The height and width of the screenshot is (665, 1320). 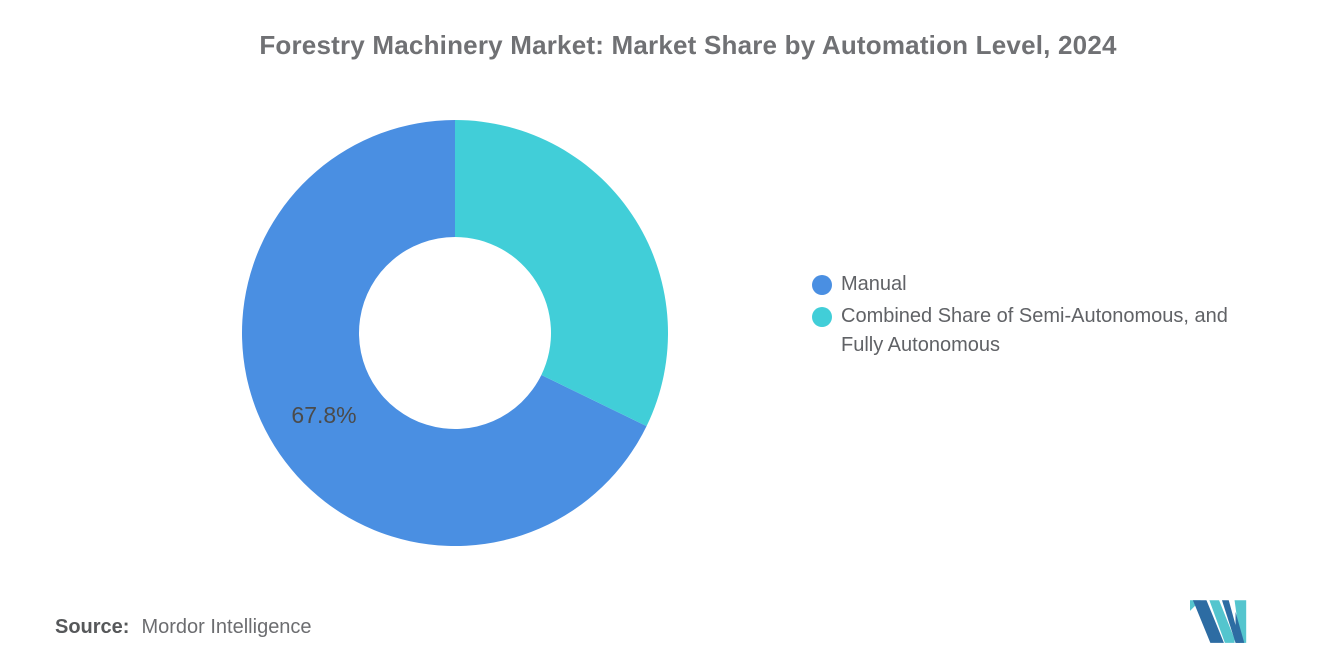 What do you see at coordinates (1208, 621) in the screenshot?
I see `logo-navy-stroke` at bounding box center [1208, 621].